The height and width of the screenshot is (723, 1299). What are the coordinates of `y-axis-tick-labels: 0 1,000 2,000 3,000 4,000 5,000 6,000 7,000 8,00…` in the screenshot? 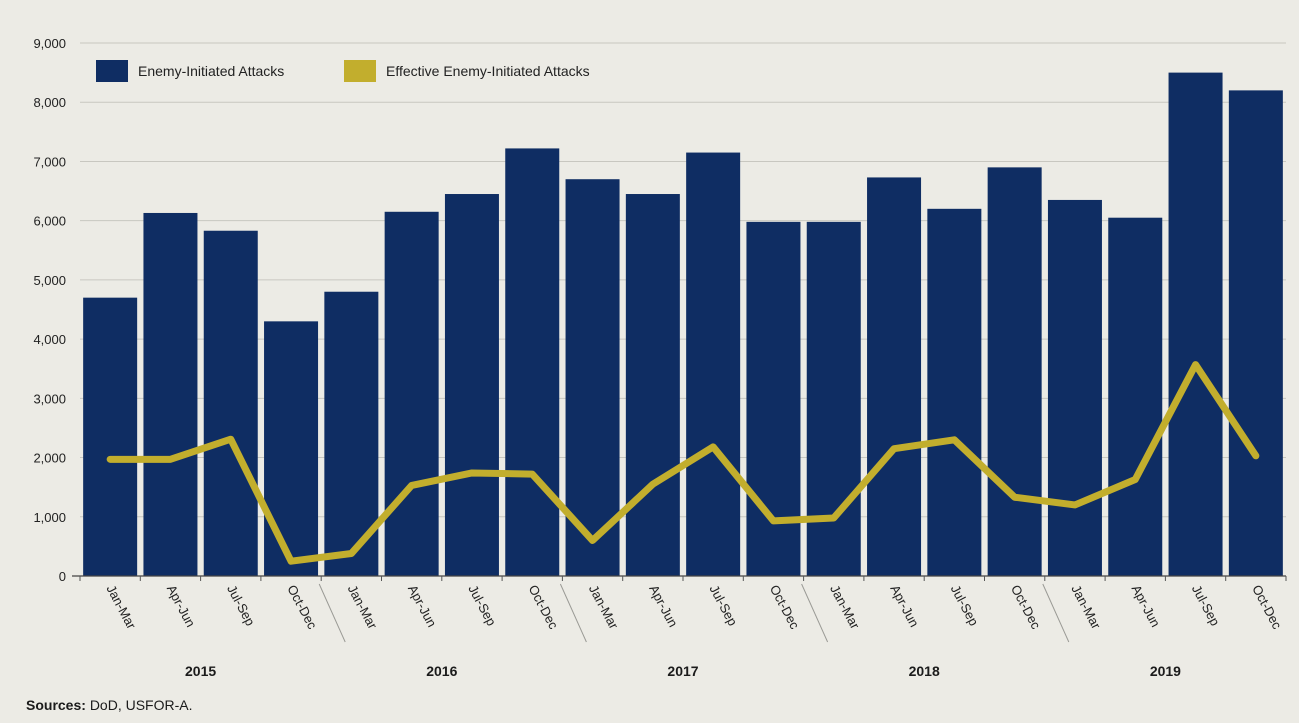 It's located at (49, 310).